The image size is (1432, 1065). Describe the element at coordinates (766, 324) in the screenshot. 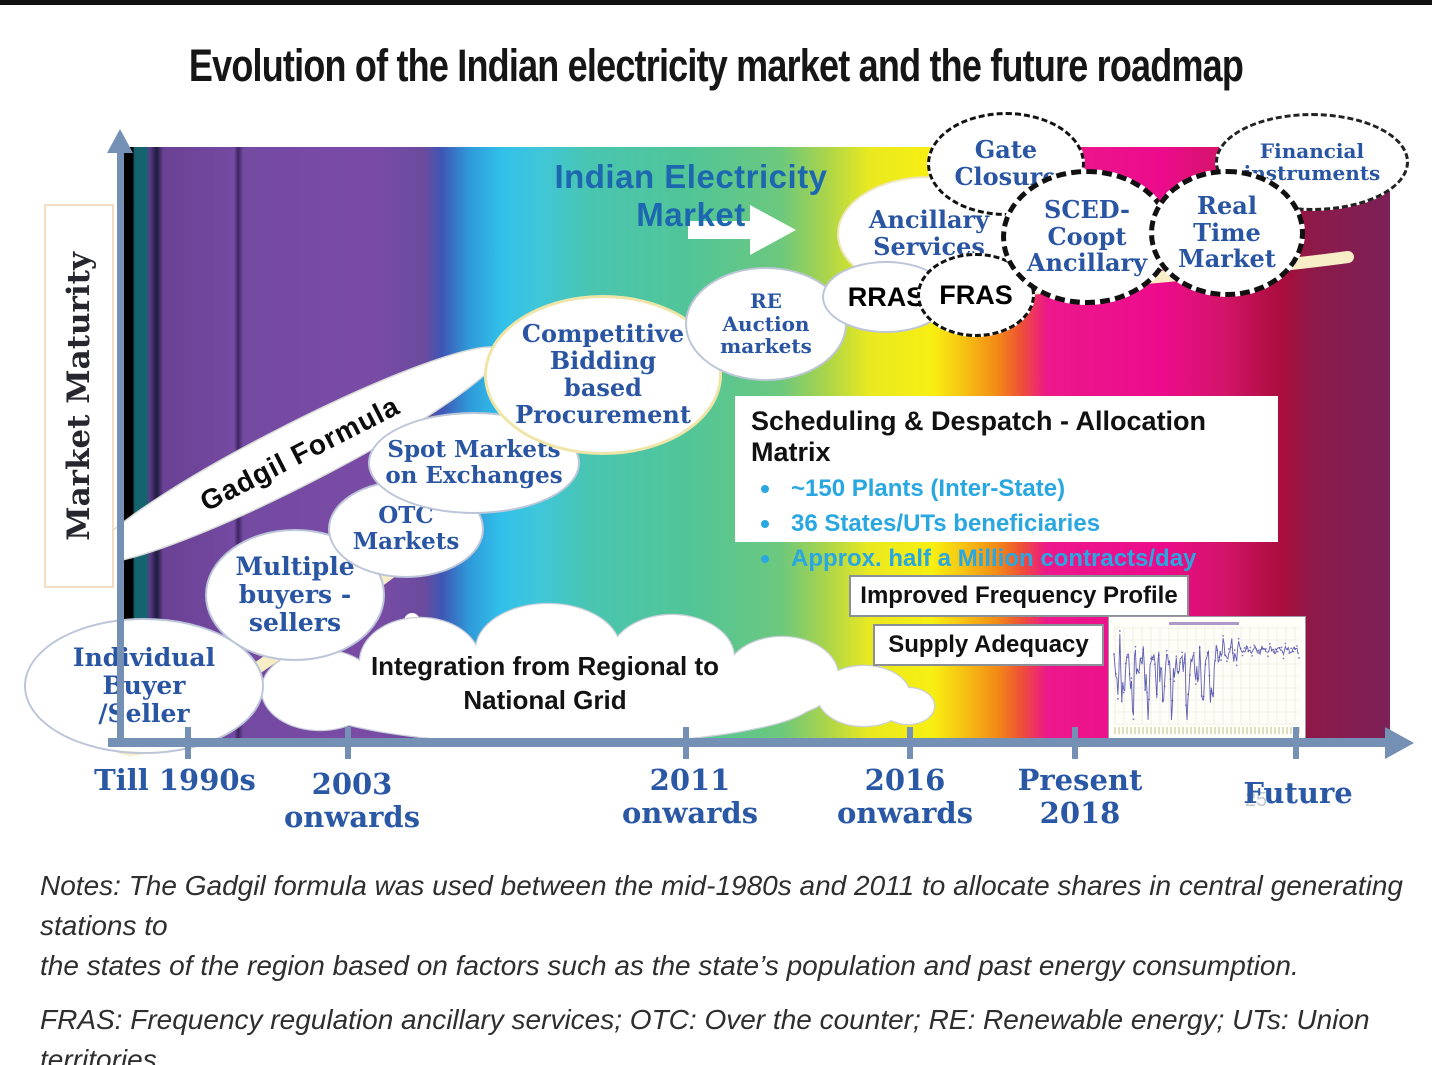

I see `bubble-re-auction-markets: RE Auction markets` at that location.